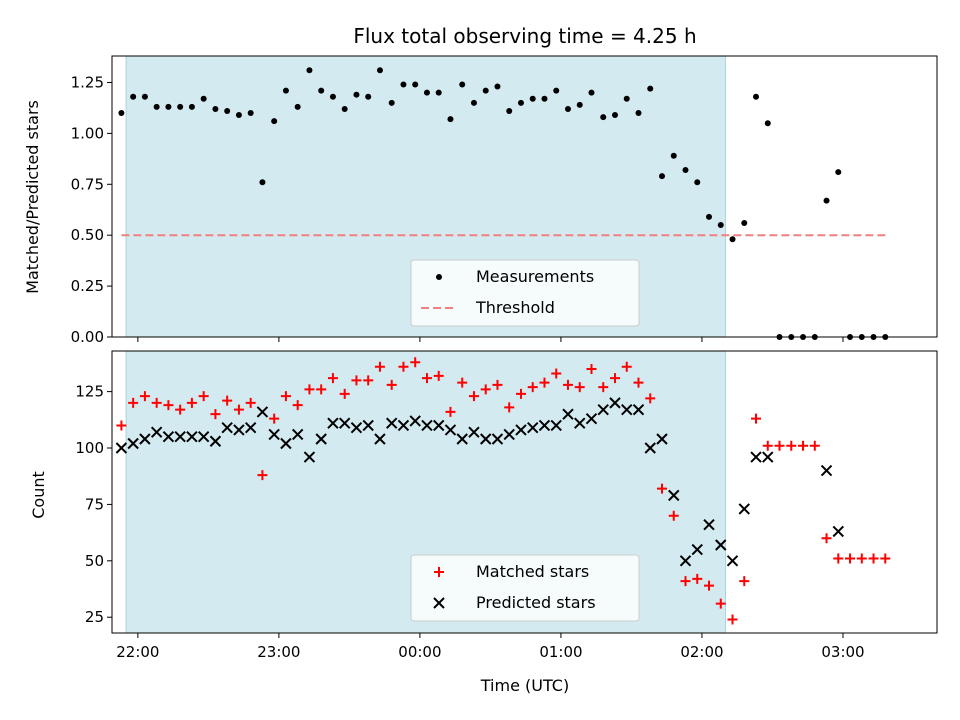 This screenshot has height=720, width=960. I want to click on x-tick-label: 23:00, so click(278, 652).